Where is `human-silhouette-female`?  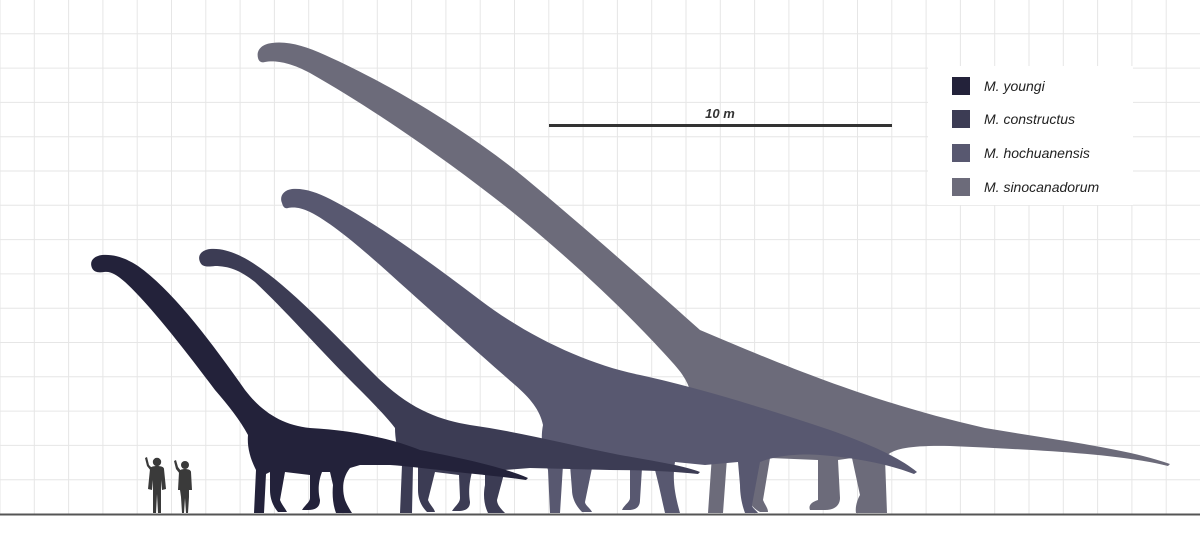
human-silhouette-female is located at coordinates (183, 486).